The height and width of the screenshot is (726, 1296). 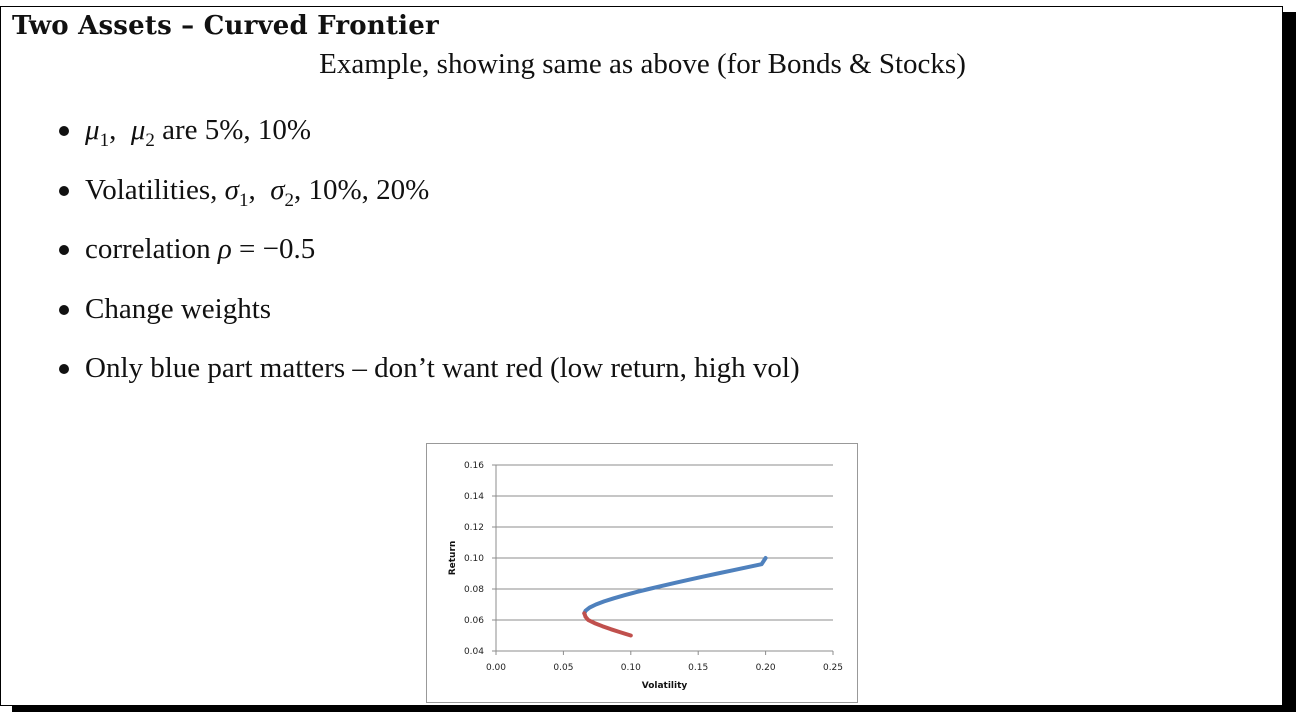 What do you see at coordinates (496, 668) in the screenshot?
I see `x-tick-label: 0.00` at bounding box center [496, 668].